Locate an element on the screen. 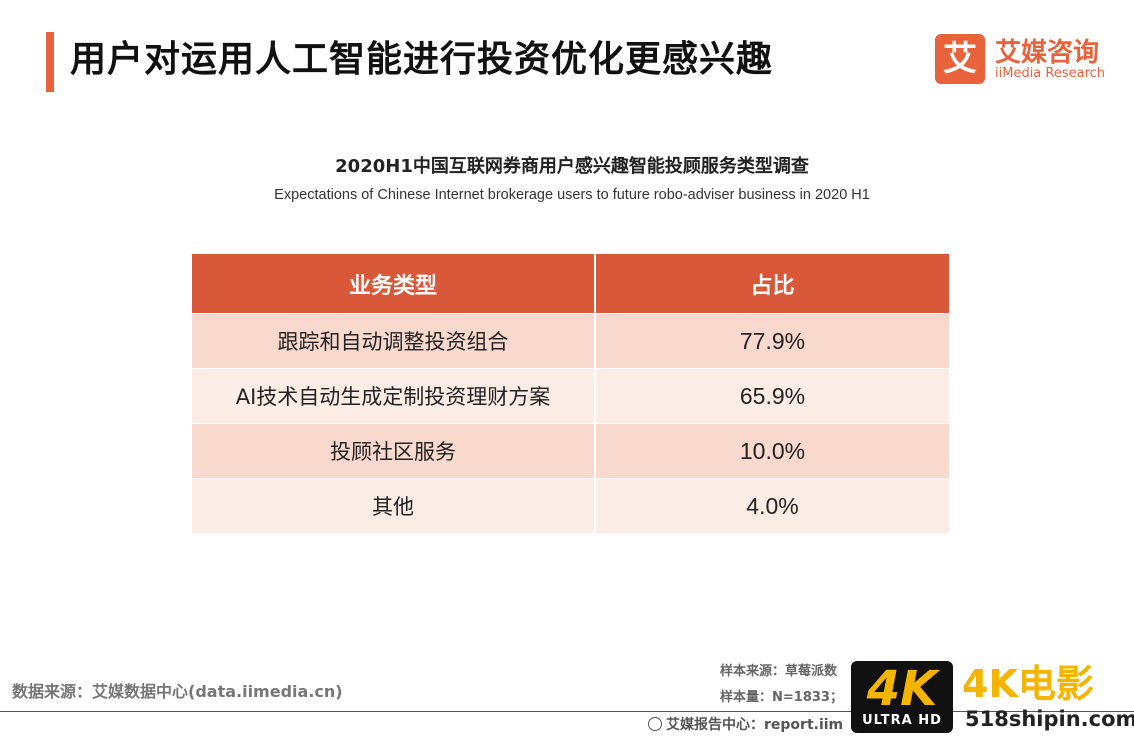 The width and height of the screenshot is (1134, 737). watermark-url: 518shipin.com is located at coordinates (1049, 719).